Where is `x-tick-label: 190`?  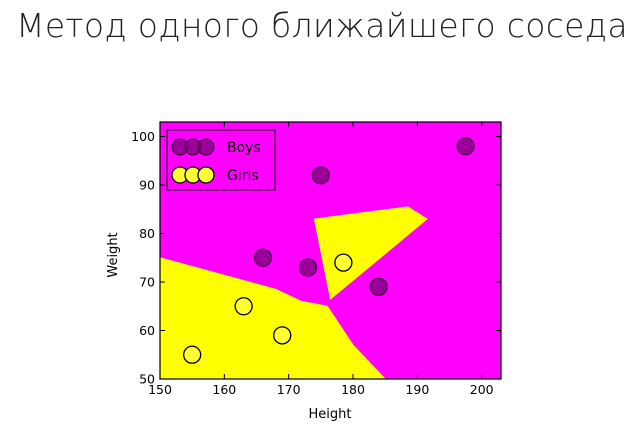
x-tick-label: 190 is located at coordinates (417, 389).